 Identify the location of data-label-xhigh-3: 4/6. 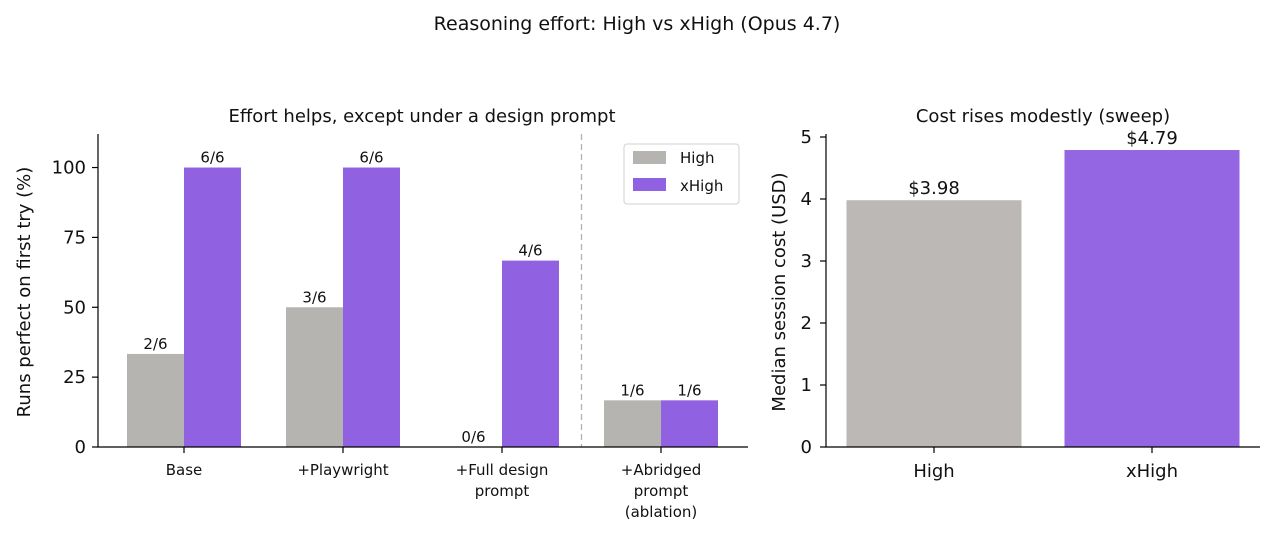
(530, 251).